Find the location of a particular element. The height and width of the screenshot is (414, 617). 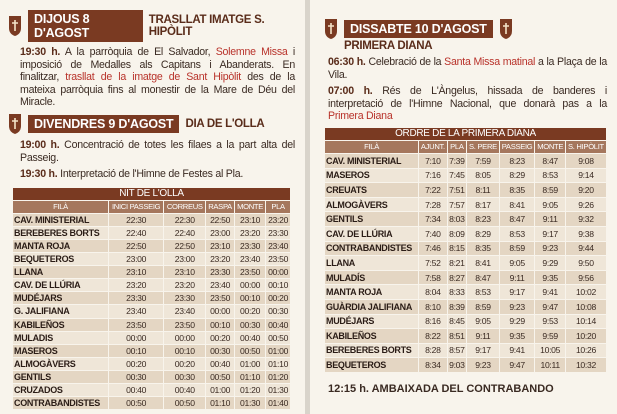

time-cell: 9:38 is located at coordinates (586, 233).